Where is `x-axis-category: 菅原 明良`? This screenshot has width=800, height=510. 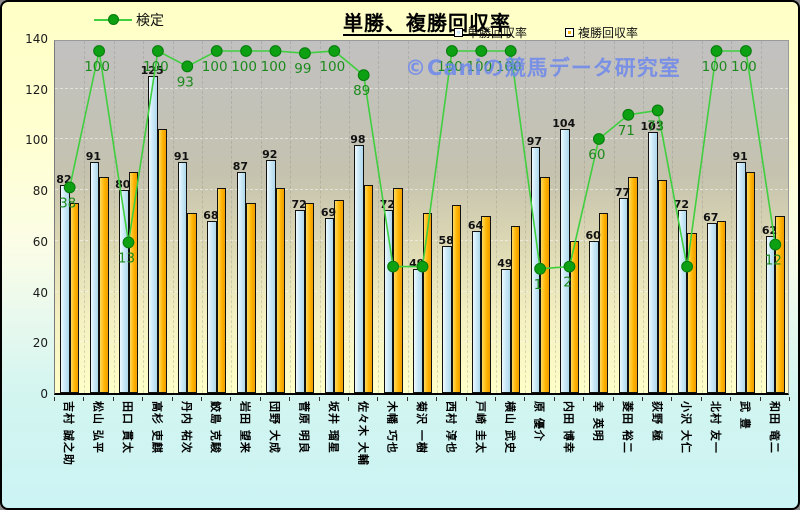 x-axis-category: 菅原 明良 is located at coordinates (303, 453).